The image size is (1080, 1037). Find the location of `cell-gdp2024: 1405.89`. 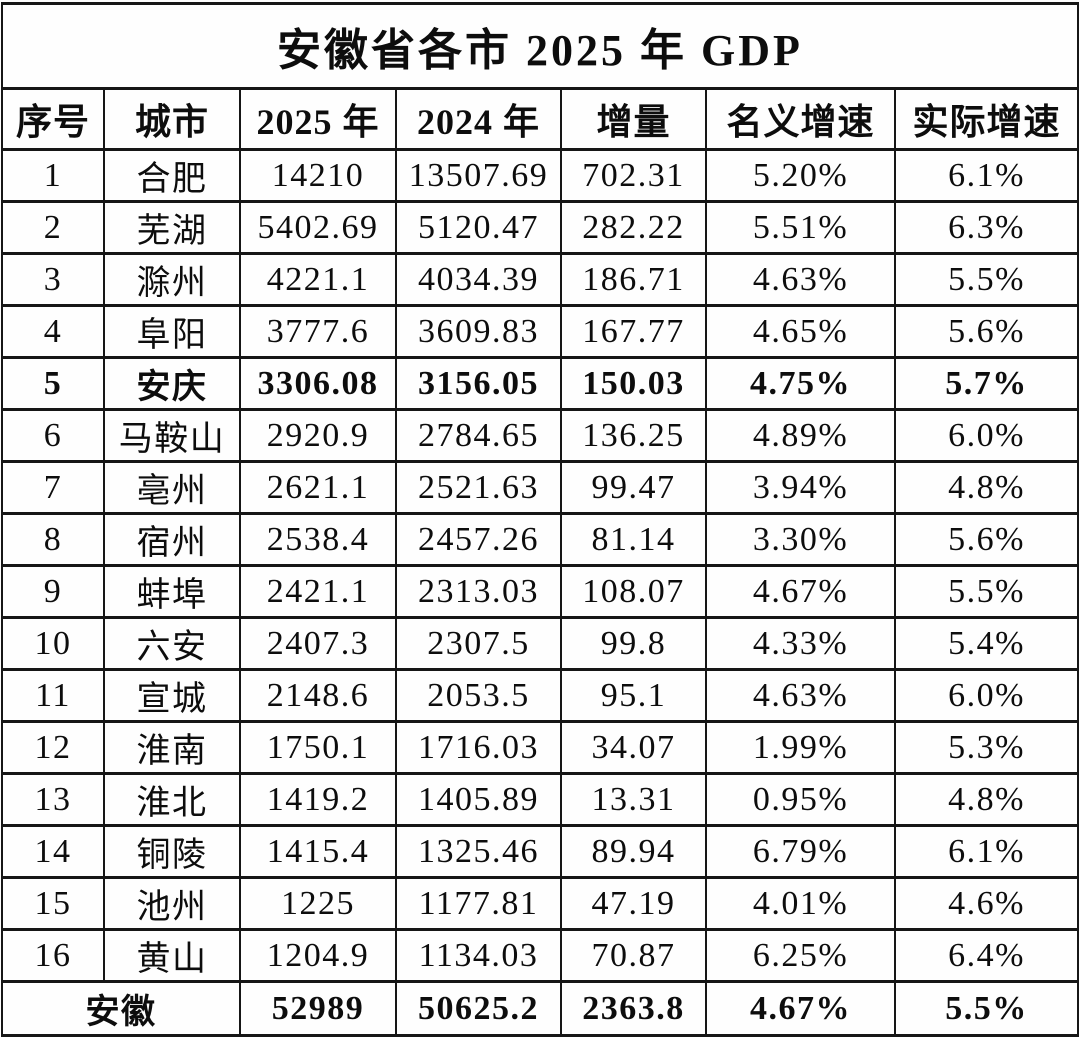

cell-gdp2024: 1405.89 is located at coordinates (478, 799).